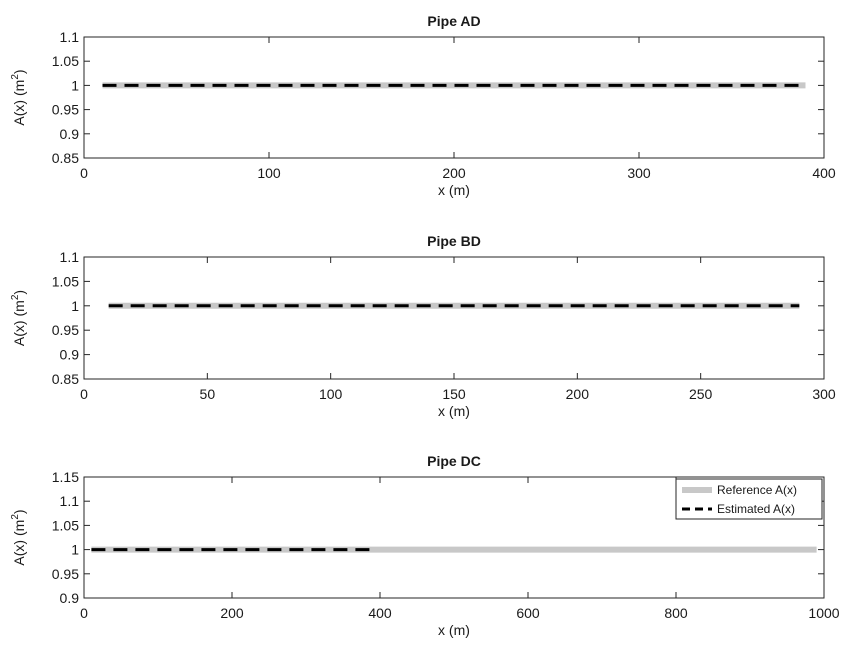 Image resolution: width=845 pixels, height=653 pixels. What do you see at coordinates (65, 477) in the screenshot?
I see `y-tick-label: 1.15` at bounding box center [65, 477].